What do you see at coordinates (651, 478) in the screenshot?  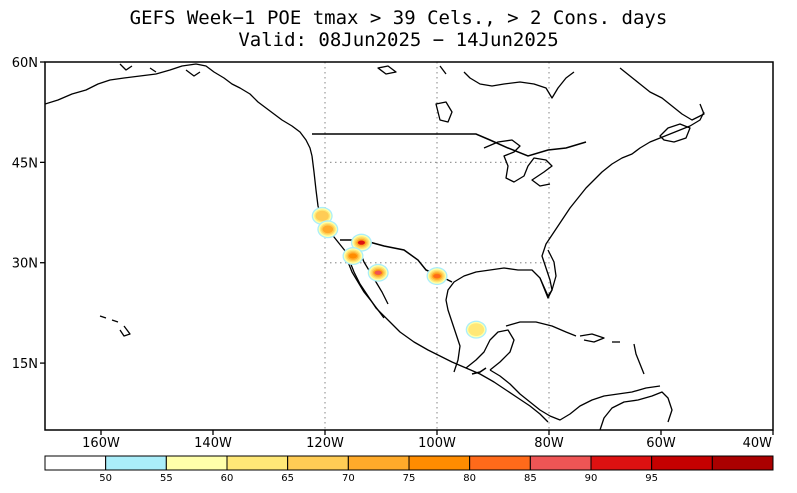 I see `colorbar-label: 95` at bounding box center [651, 478].